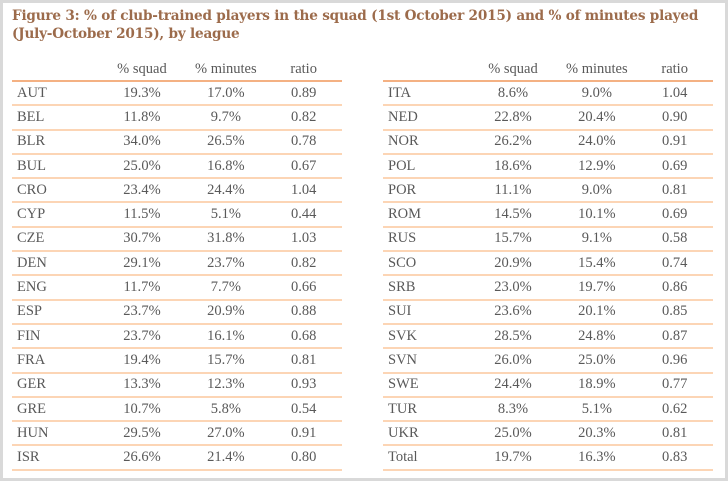  What do you see at coordinates (226, 434) in the screenshot?
I see `cell-minutes: 27.0%` at bounding box center [226, 434].